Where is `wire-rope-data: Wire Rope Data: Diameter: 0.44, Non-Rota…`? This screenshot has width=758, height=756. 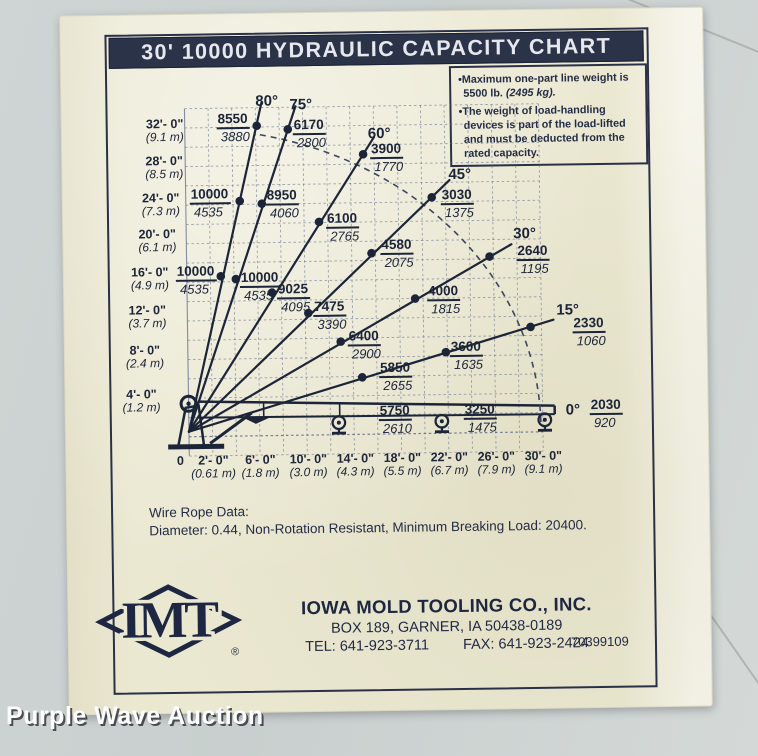 wire-rope-data: Wire Rope Data: Diameter: 0.44, Non-Rota… is located at coordinates (368, 519).